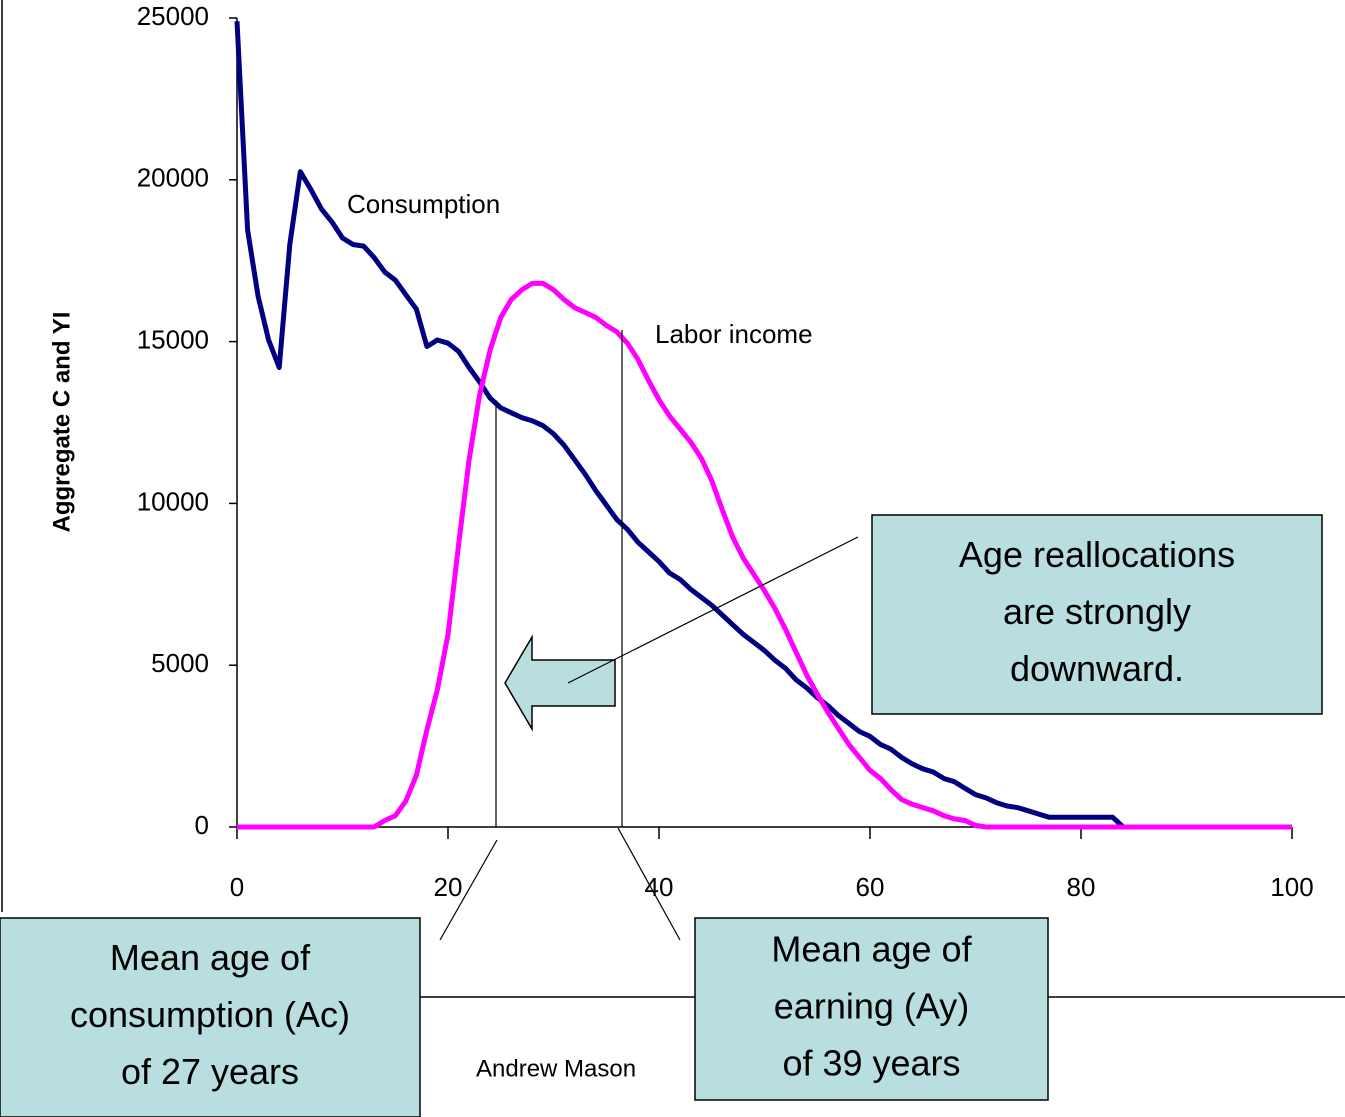 This screenshot has width=1345, height=1117. What do you see at coordinates (210, 1014) in the screenshot?
I see `text-box-line: consumption (Ac)` at bounding box center [210, 1014].